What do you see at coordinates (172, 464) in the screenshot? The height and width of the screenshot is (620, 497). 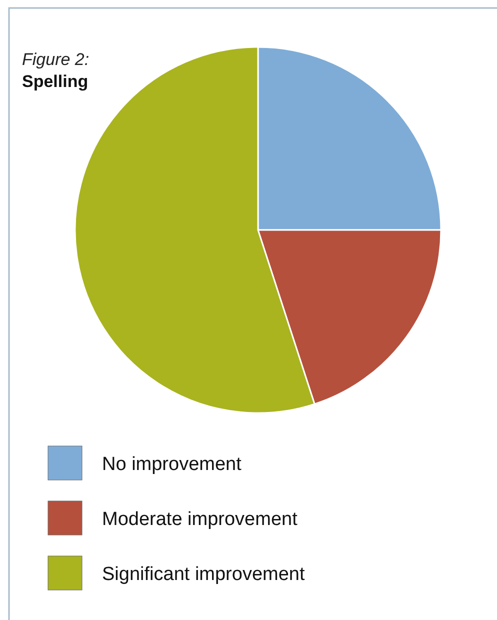 I see `legend-label: No improvement` at bounding box center [172, 464].